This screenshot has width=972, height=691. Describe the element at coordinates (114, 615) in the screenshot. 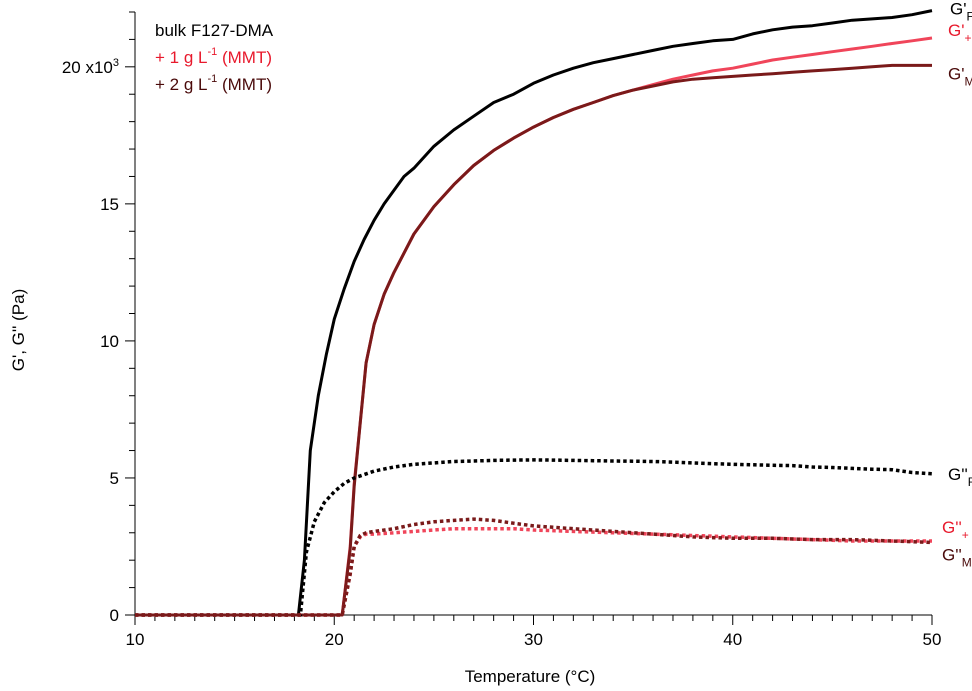

I see `y-tick-label: 0` at that location.